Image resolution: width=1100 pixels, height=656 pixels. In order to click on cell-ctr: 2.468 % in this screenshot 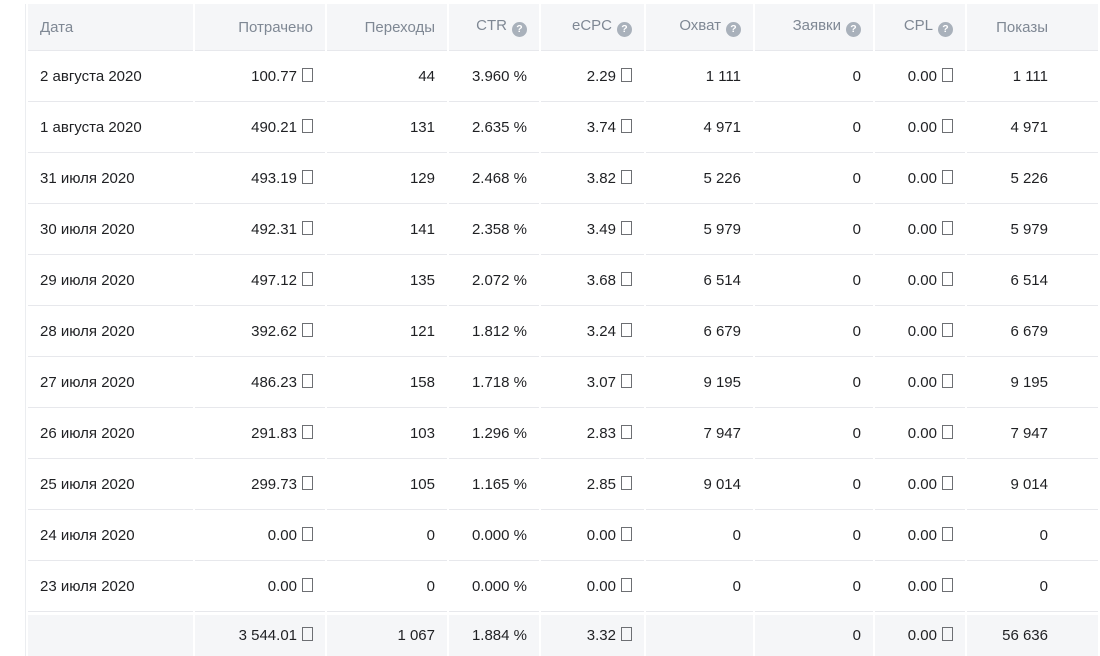, I will do `click(494, 178)`.